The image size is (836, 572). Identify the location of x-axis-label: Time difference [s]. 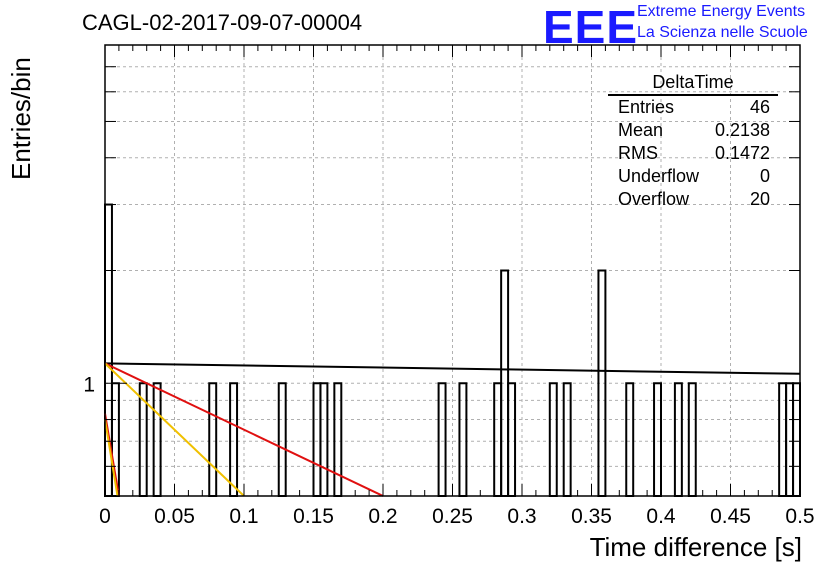
(695, 547).